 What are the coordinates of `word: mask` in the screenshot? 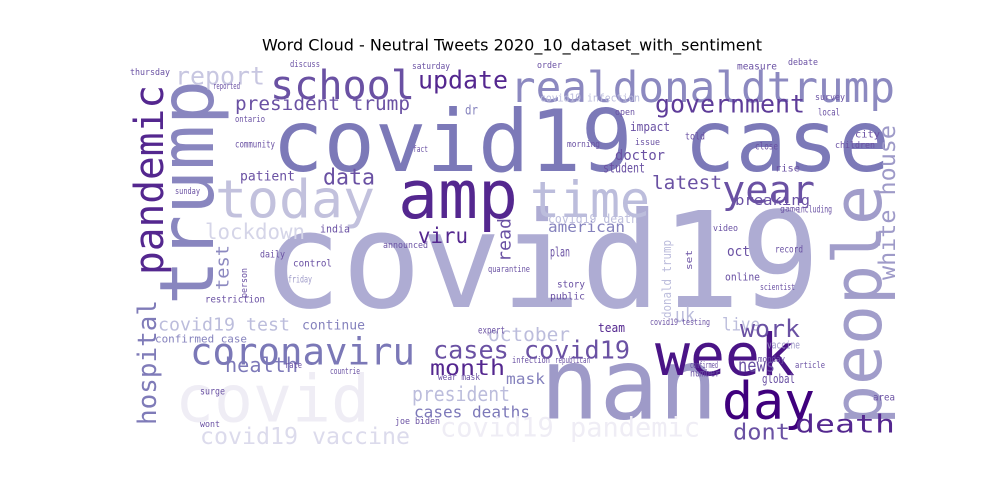 It's located at (525, 379).